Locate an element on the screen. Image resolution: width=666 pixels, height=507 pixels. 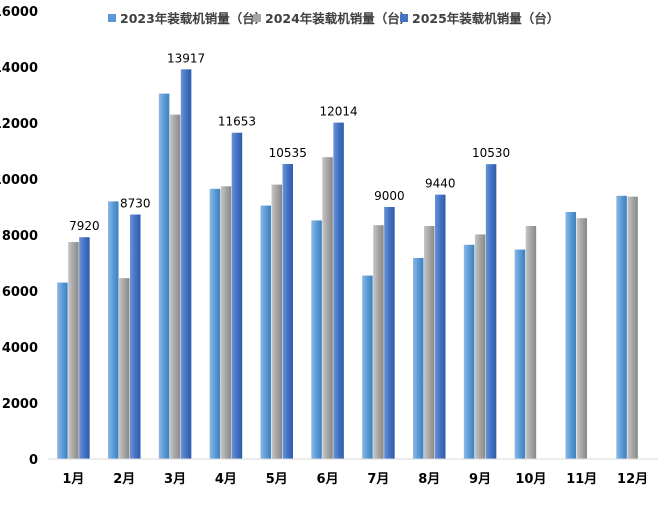
x-tick-label: 10月 is located at coordinates (530, 479).